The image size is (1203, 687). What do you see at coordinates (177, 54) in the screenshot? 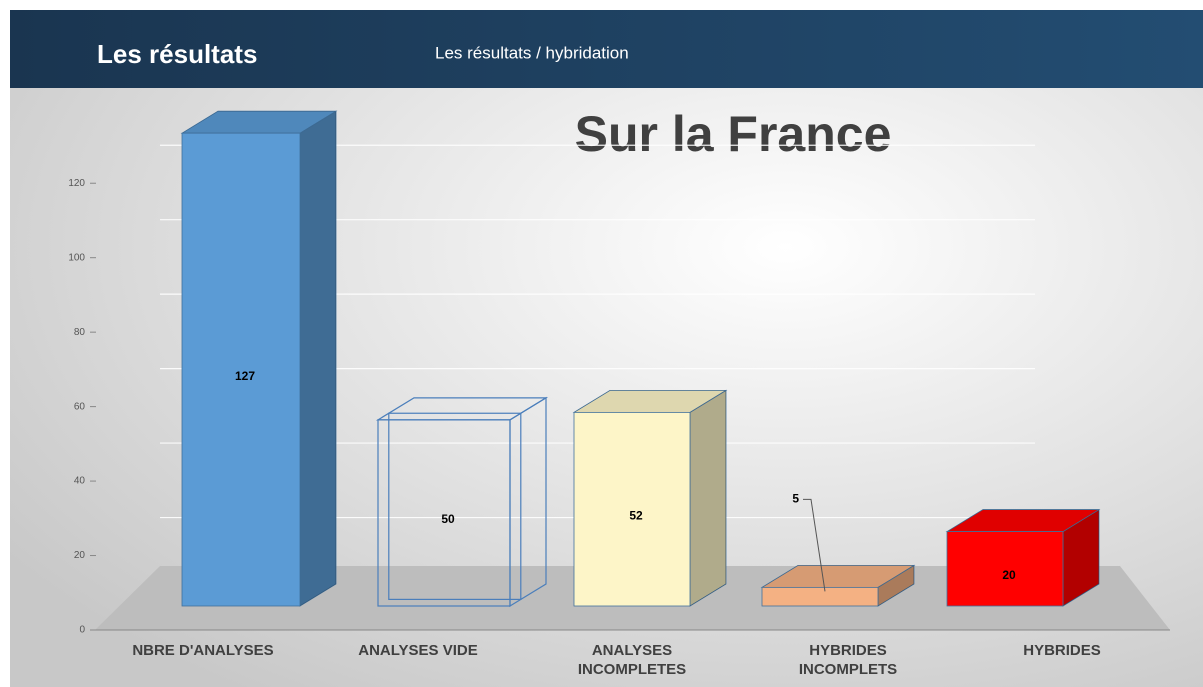
I see `header-title: Les résultats` at bounding box center [177, 54].